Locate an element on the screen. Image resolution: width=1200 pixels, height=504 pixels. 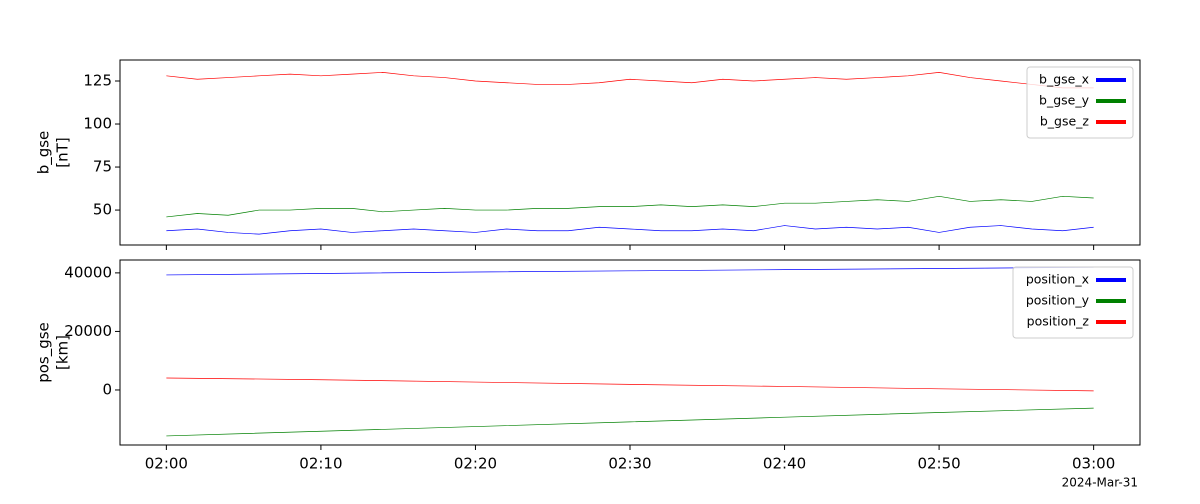
legend-label: b_gse_z is located at coordinates (1065, 121).